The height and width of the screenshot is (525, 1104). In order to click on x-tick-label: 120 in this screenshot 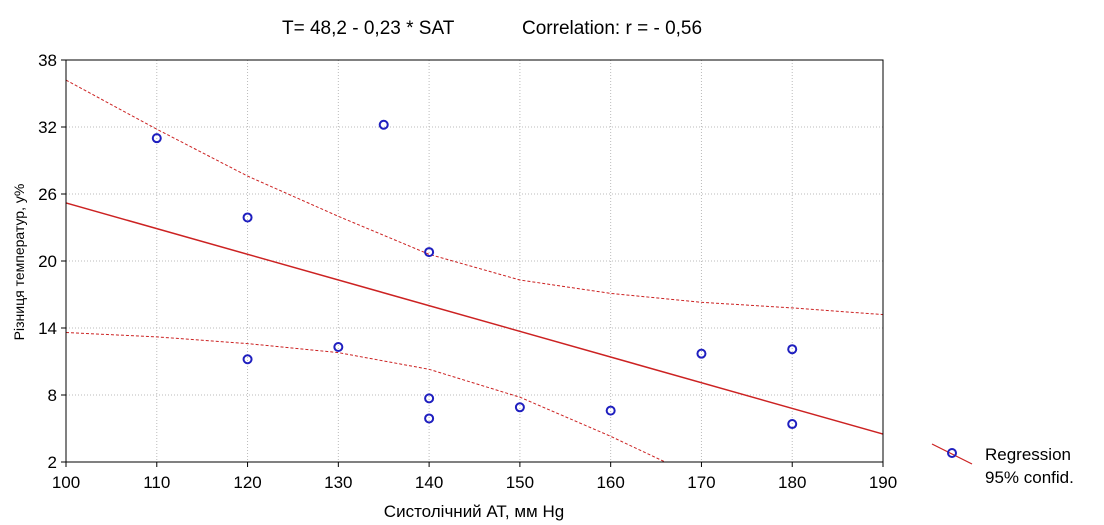, I will do `click(247, 482)`.